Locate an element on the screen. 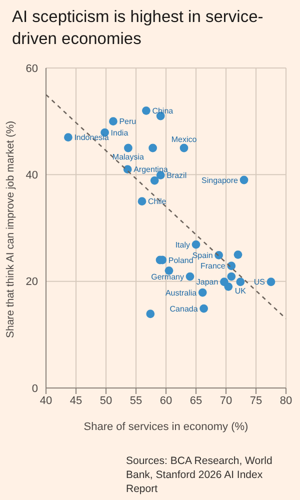 Image resolution: width=300 pixels, height=500 pixels. x-axis-title: Share of services in economy (%) is located at coordinates (166, 427).